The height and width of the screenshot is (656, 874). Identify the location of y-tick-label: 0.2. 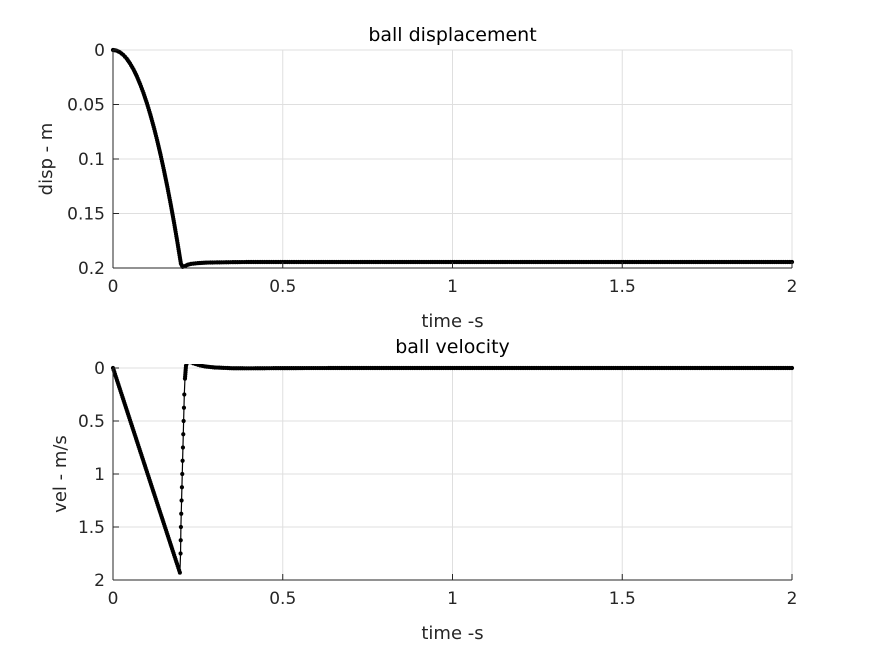
(91, 269).